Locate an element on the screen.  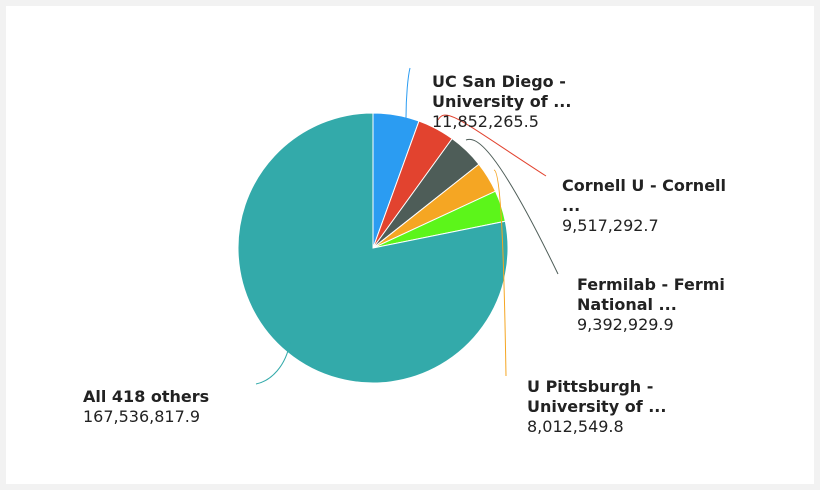
slice-name: All 418 others is located at coordinates (146, 396).